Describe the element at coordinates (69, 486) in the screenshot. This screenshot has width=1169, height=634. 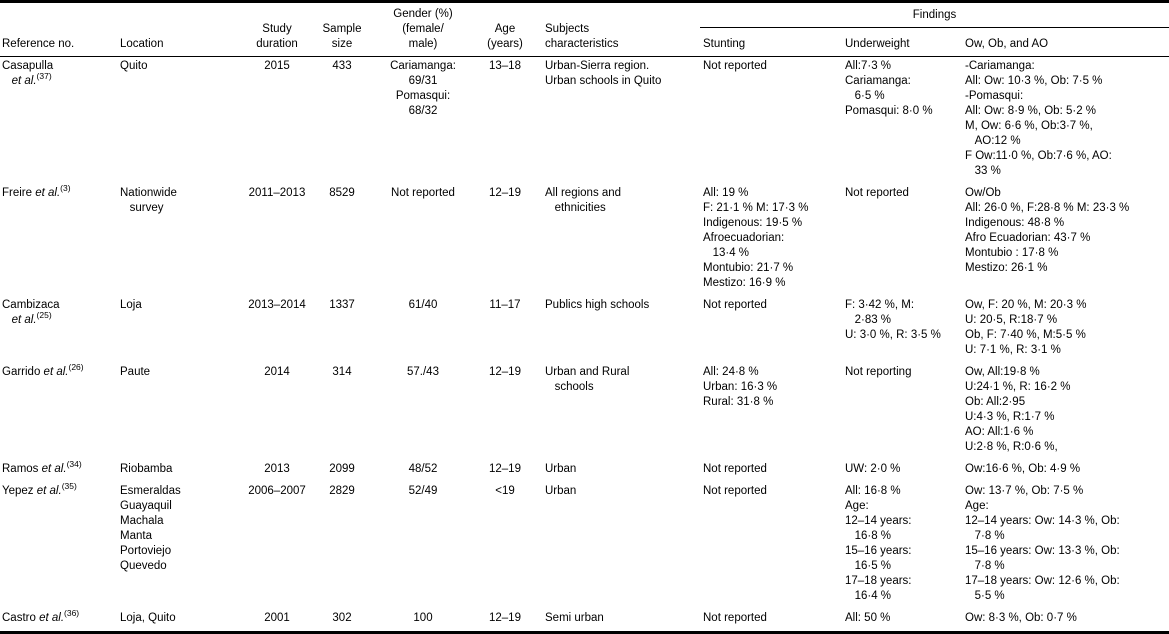
I see `reference-number: (35)` at that location.